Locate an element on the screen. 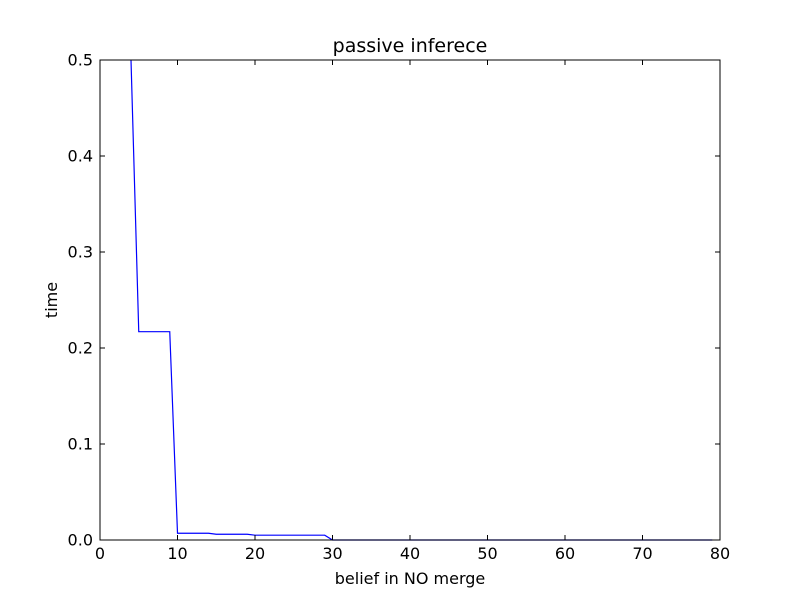 The width and height of the screenshot is (800, 600). x-tick-label: 40 is located at coordinates (410, 553).